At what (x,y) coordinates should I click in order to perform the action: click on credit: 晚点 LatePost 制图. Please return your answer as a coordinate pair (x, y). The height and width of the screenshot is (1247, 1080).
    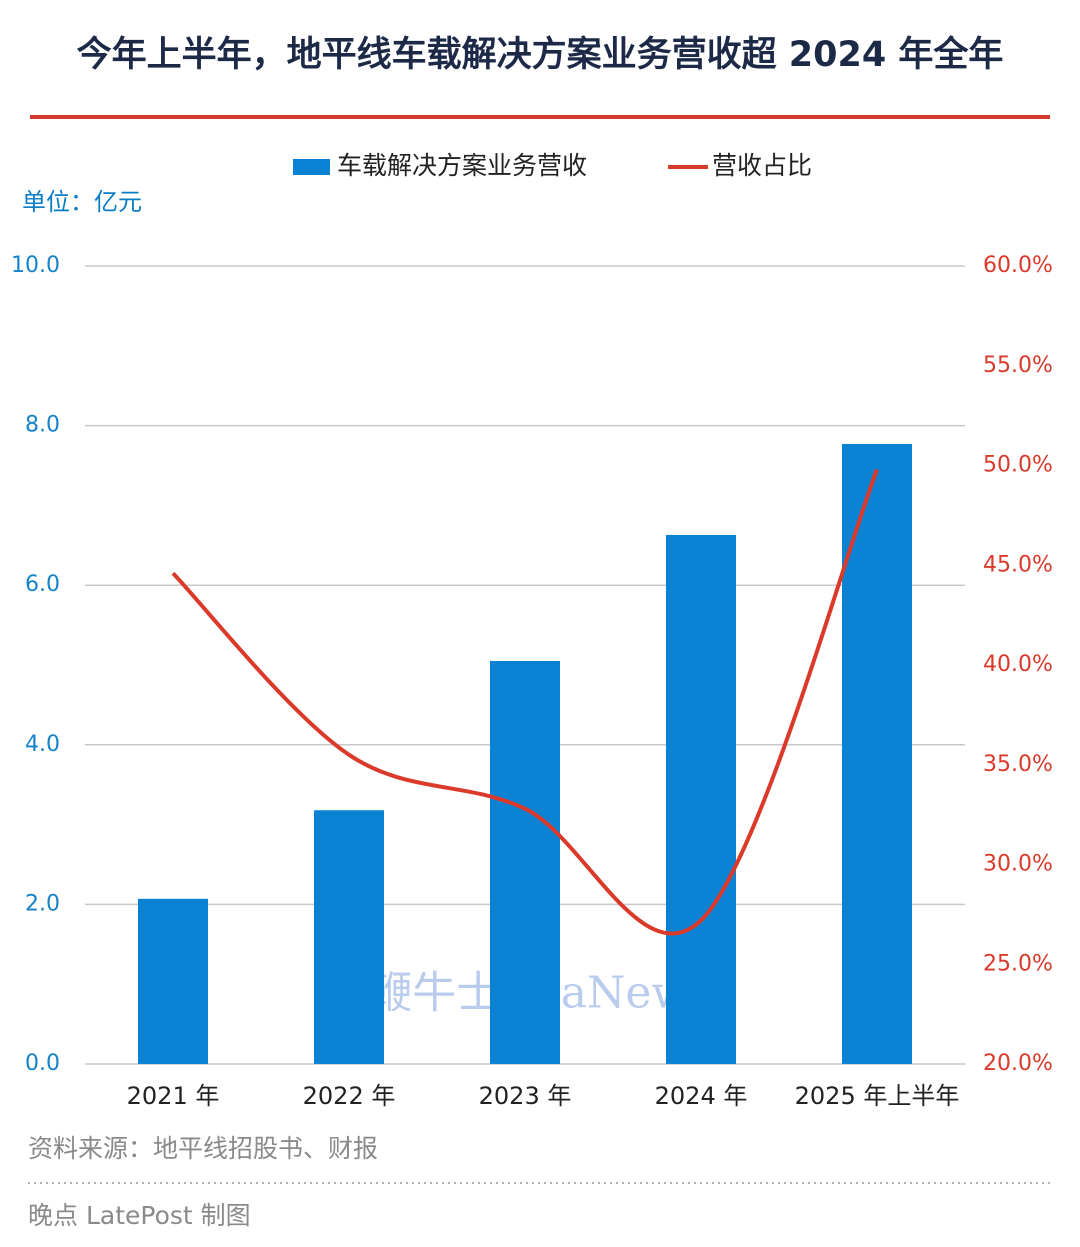
    Looking at the image, I should click on (139, 1215).